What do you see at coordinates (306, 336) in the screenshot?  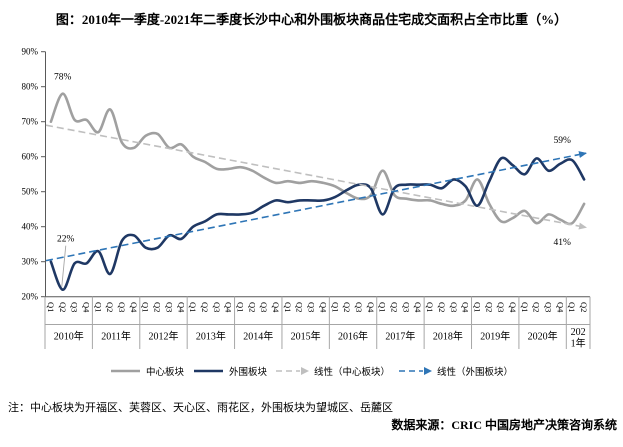 I see `x-axis-year-label: 2015年` at bounding box center [306, 336].